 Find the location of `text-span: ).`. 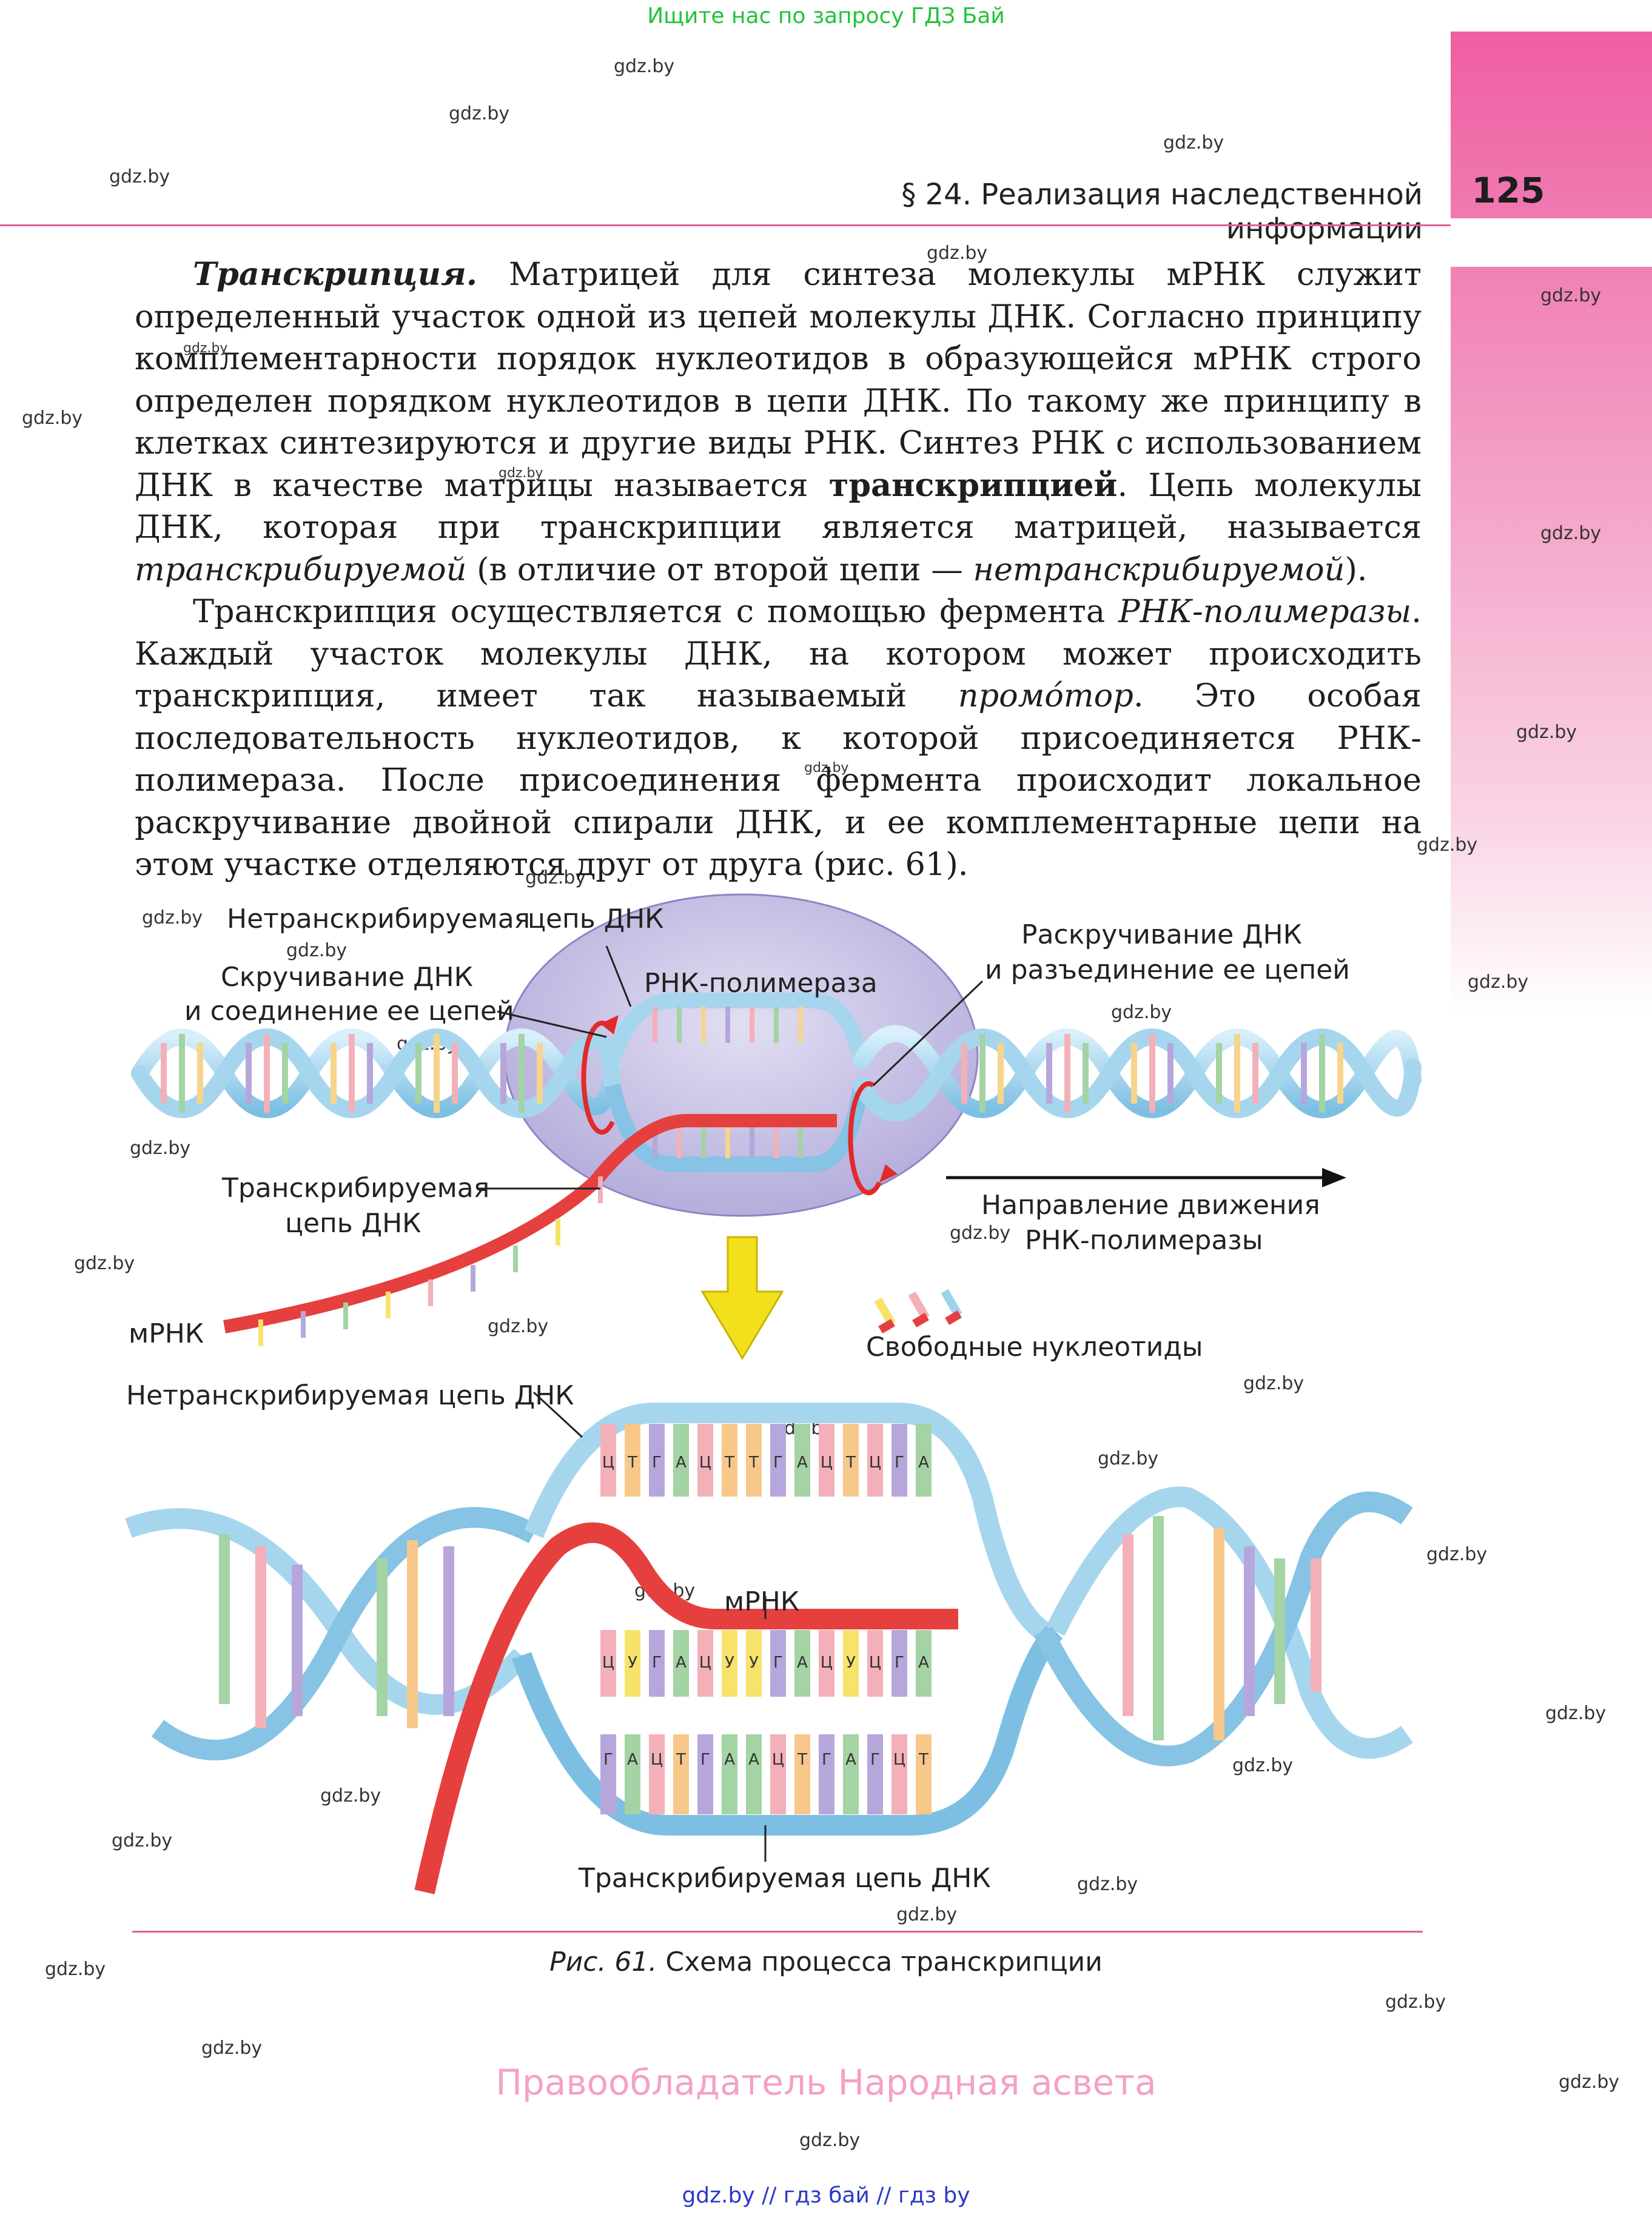

text-span: ). is located at coordinates (1357, 569).